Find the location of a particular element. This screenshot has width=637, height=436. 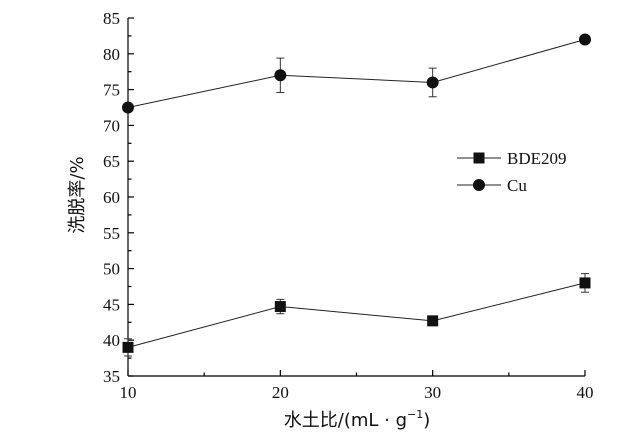

series-line-cu is located at coordinates (356, 73).